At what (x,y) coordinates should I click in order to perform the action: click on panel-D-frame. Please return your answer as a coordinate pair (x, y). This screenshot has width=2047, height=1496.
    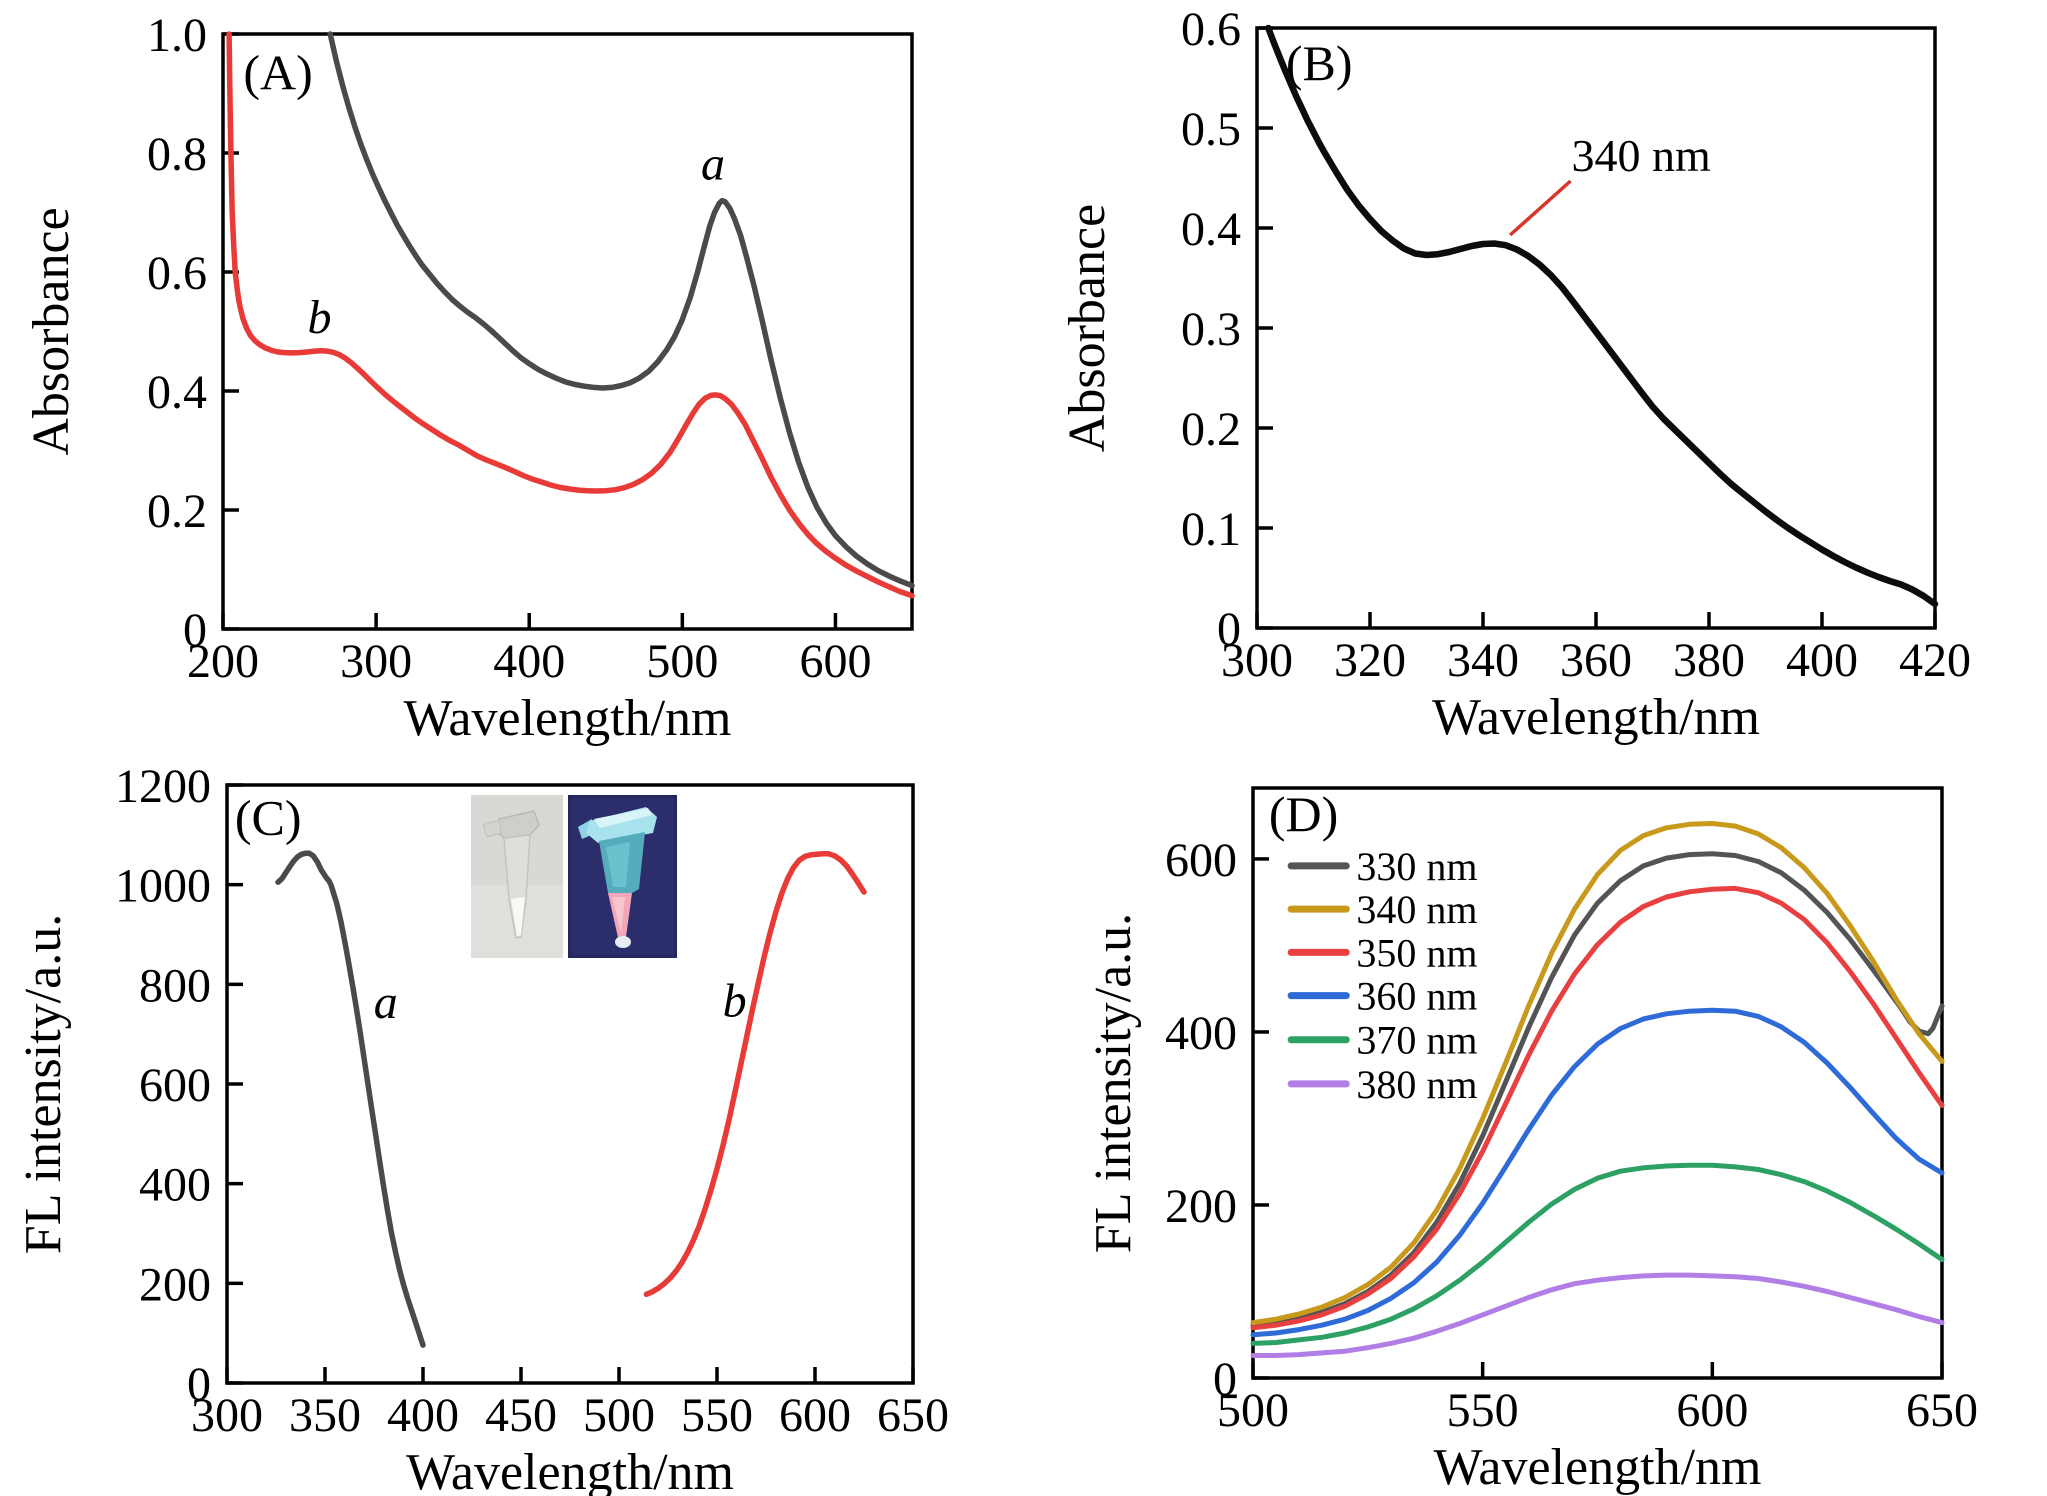
    Looking at the image, I should click on (1597, 1083).